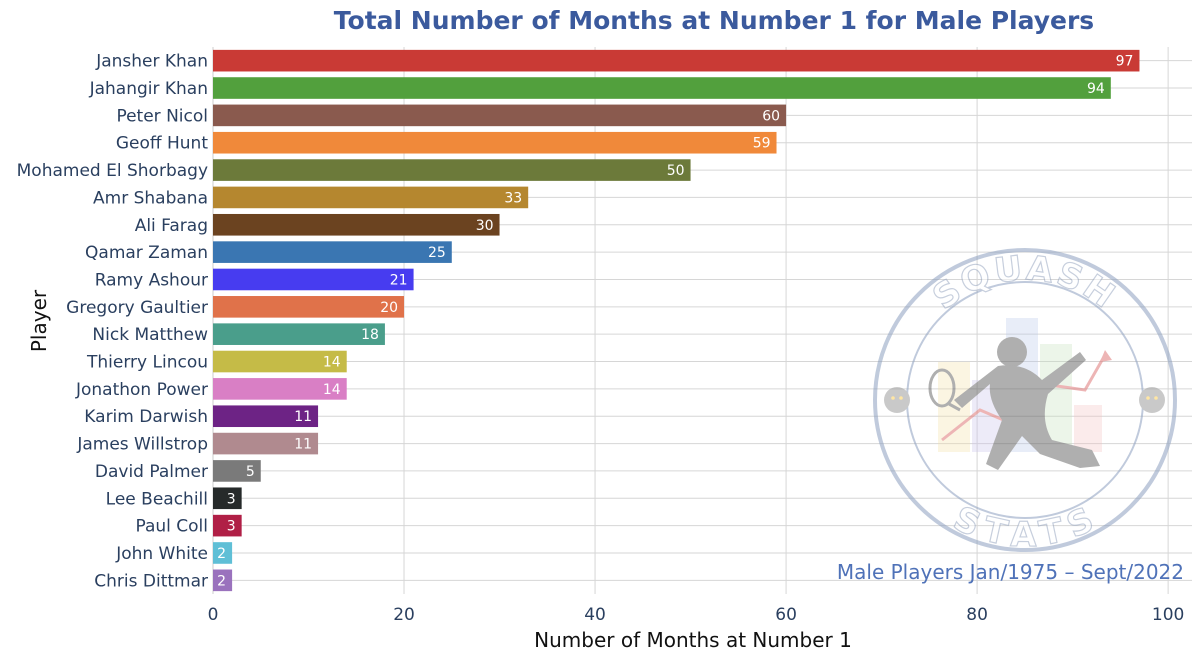 The width and height of the screenshot is (1200, 654). I want to click on category-label: Paul Coll, so click(171, 527).